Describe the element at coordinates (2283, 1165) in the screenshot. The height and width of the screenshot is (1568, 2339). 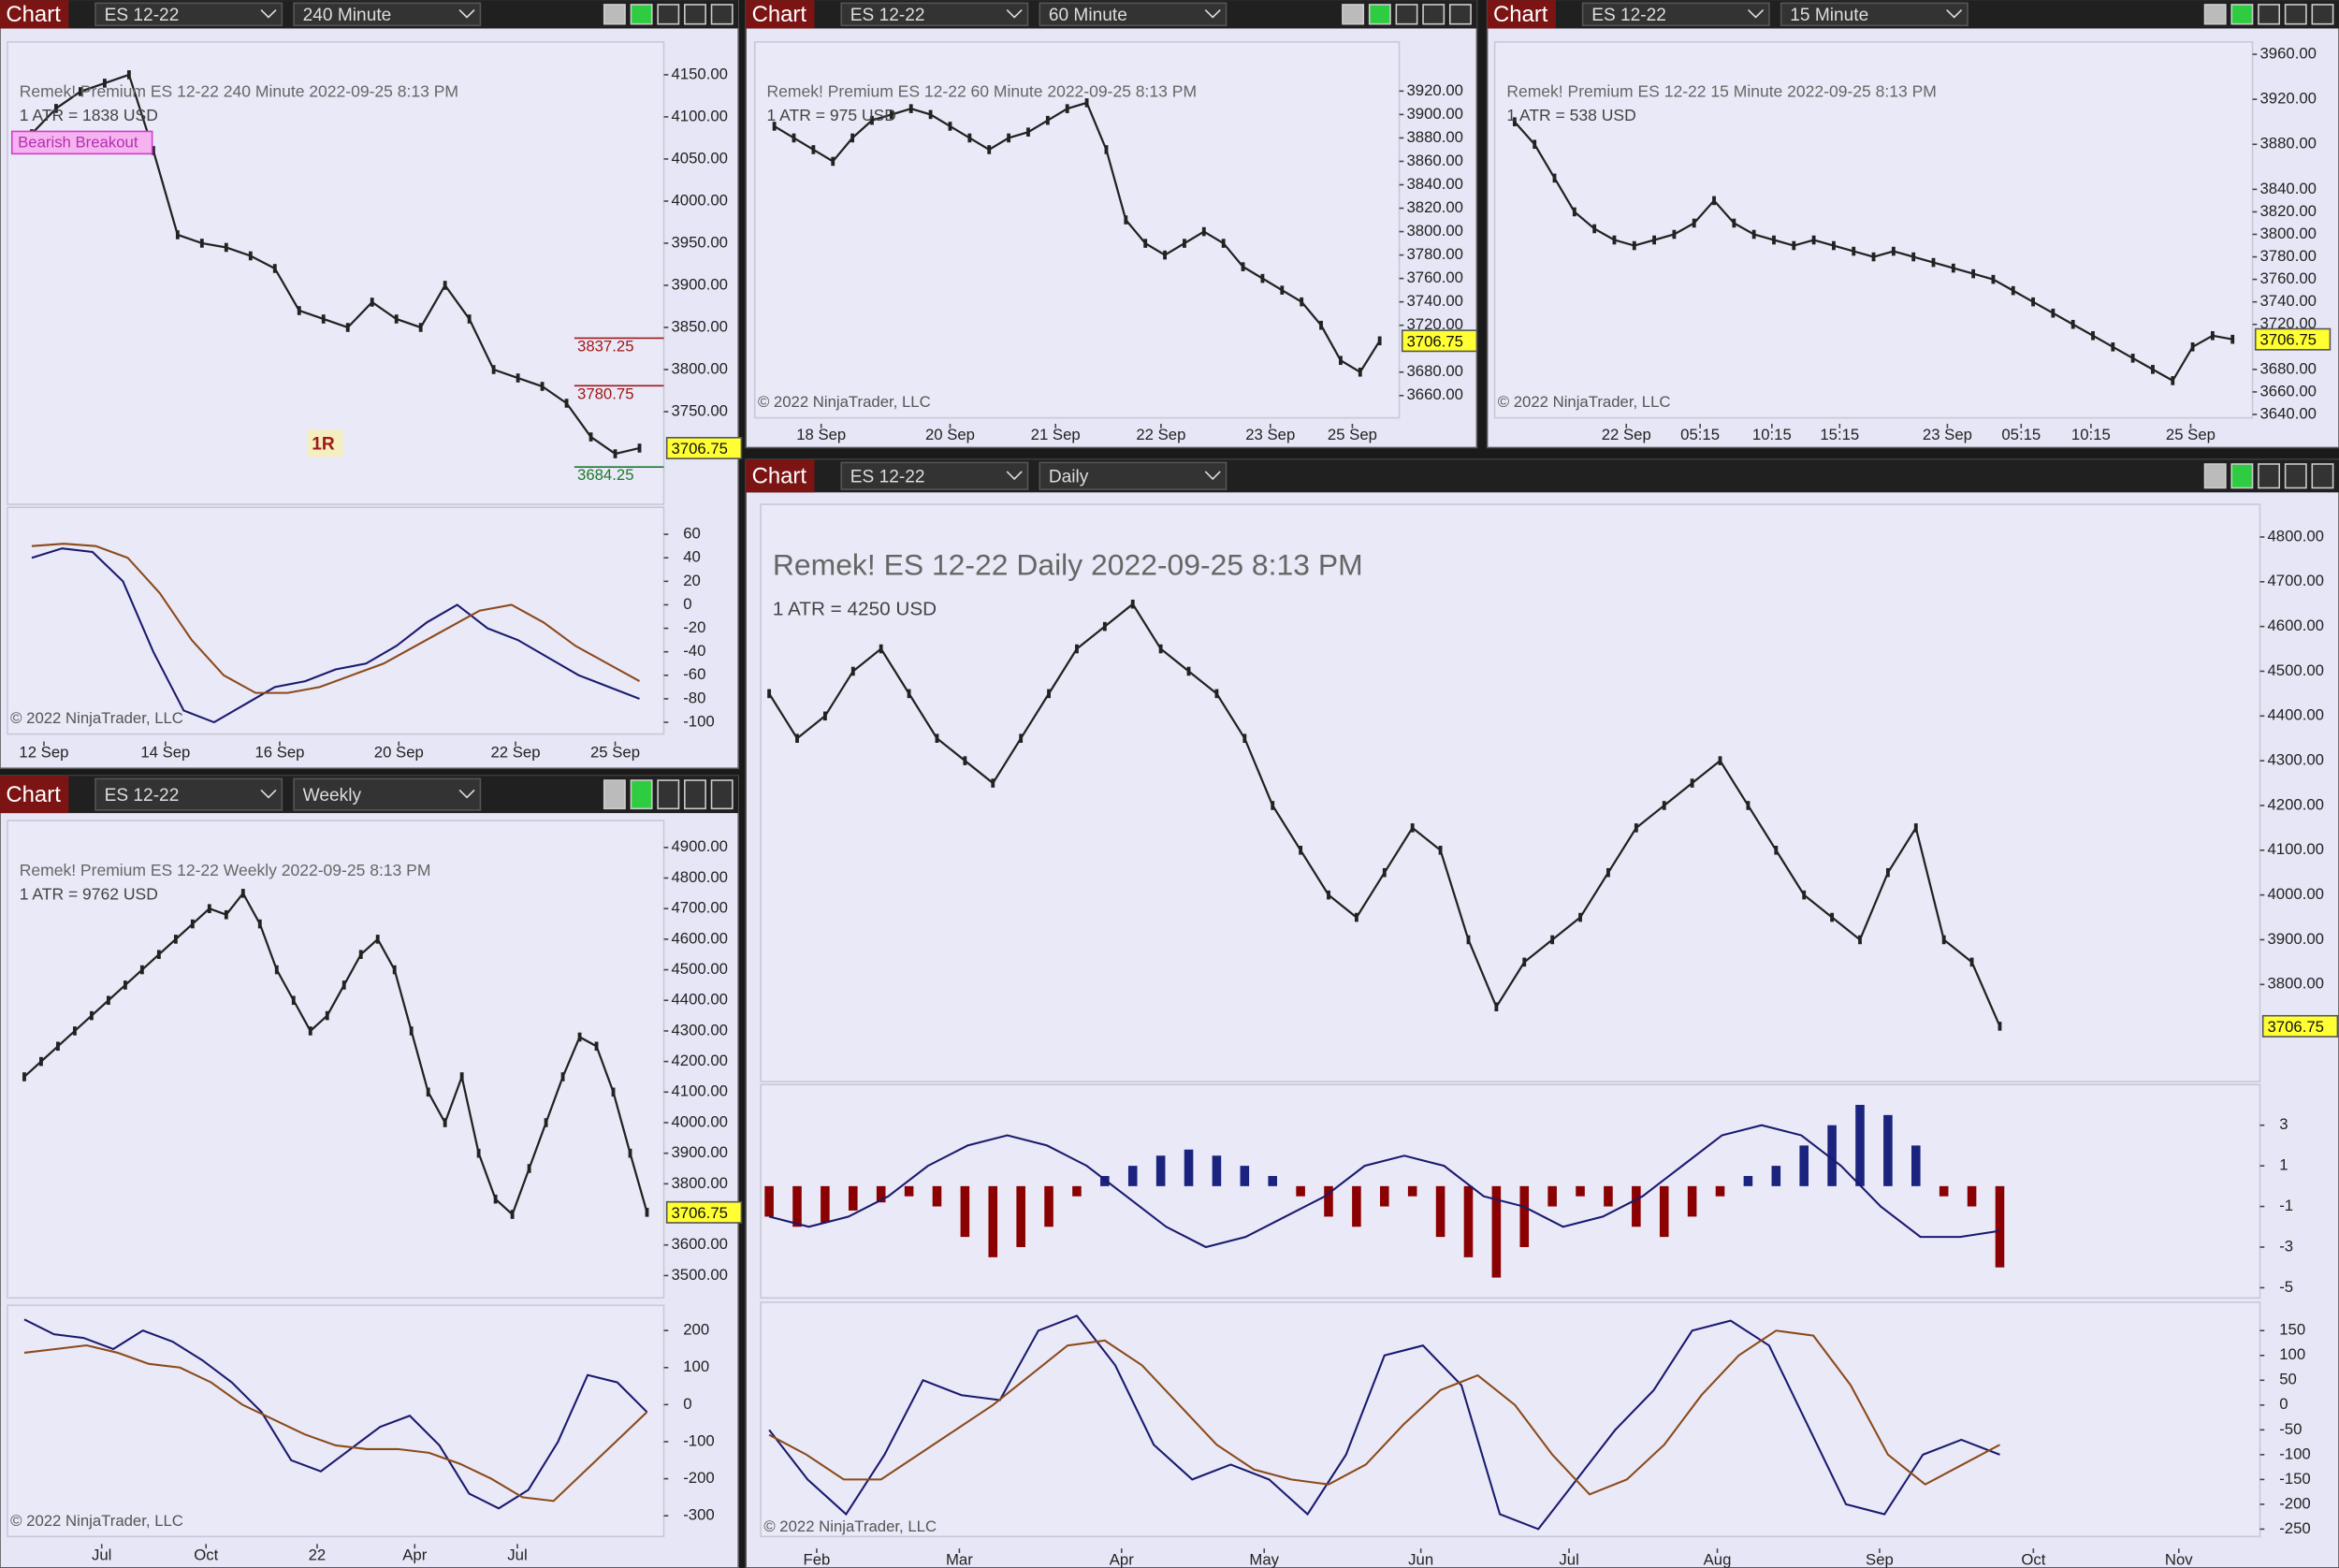
I see `y-tick-label: 1` at that location.